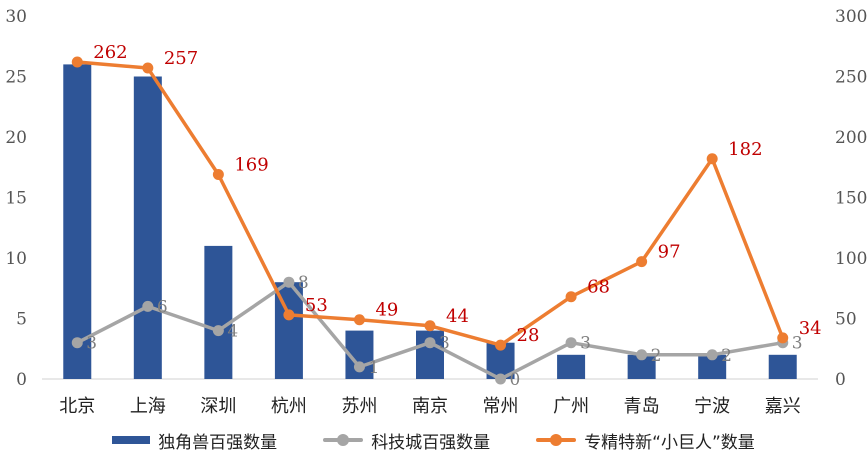 The height and width of the screenshot is (460, 867). What do you see at coordinates (851, 78) in the screenshot?
I see `y-right-tick-label: 250` at bounding box center [851, 78].